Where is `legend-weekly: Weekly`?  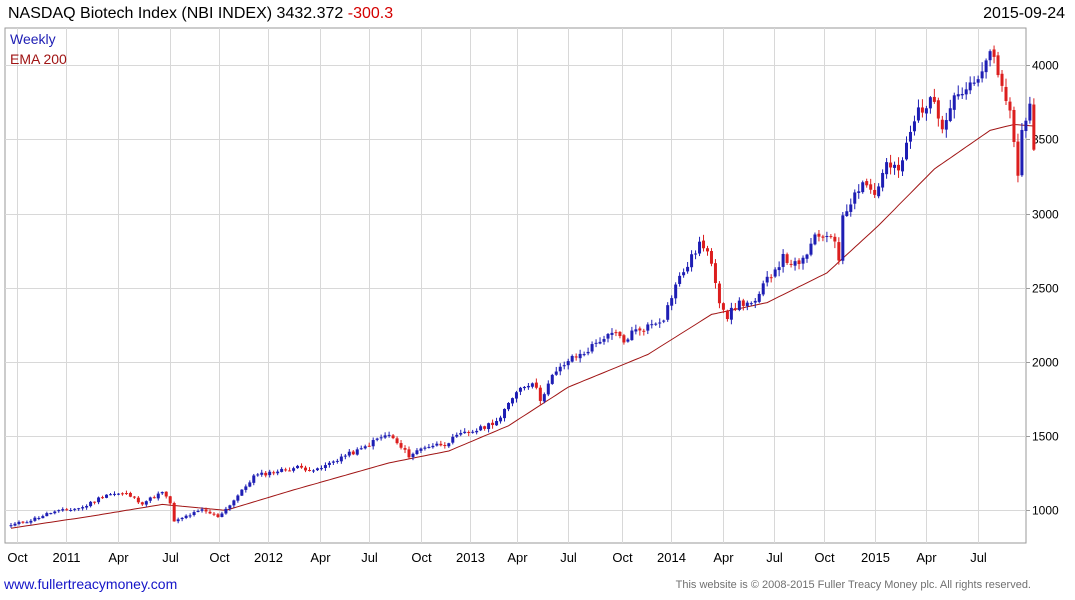 legend-weekly: Weekly is located at coordinates (33, 39).